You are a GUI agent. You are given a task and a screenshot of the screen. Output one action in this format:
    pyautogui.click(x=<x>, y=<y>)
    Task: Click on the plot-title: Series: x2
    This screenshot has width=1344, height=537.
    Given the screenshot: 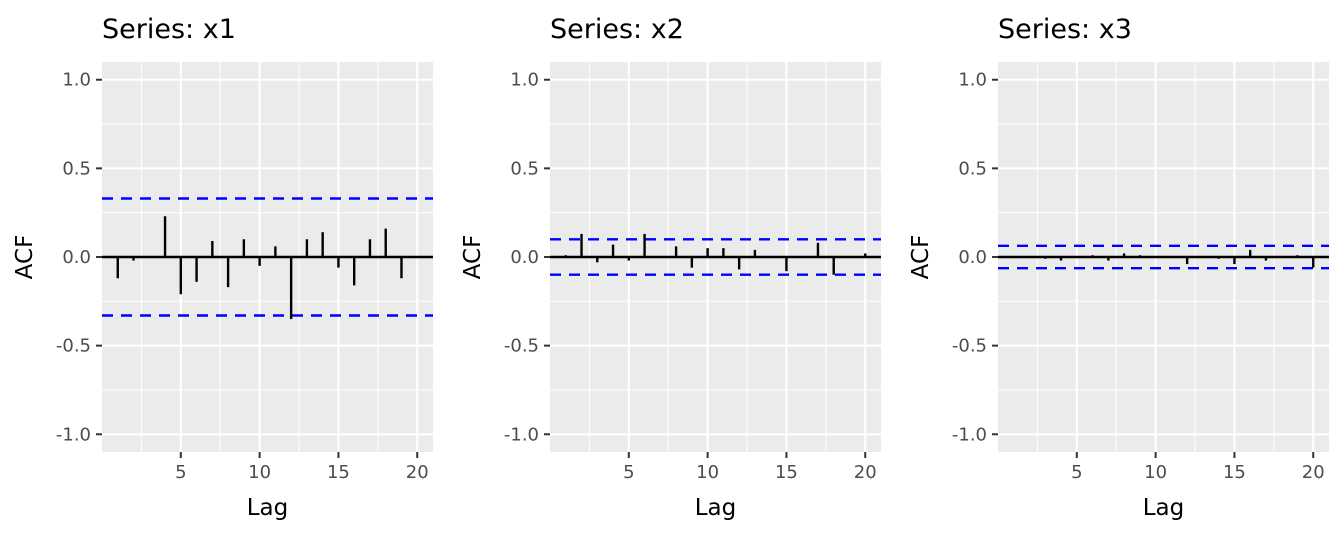 What is the action you would take?
    pyautogui.click(x=617, y=29)
    